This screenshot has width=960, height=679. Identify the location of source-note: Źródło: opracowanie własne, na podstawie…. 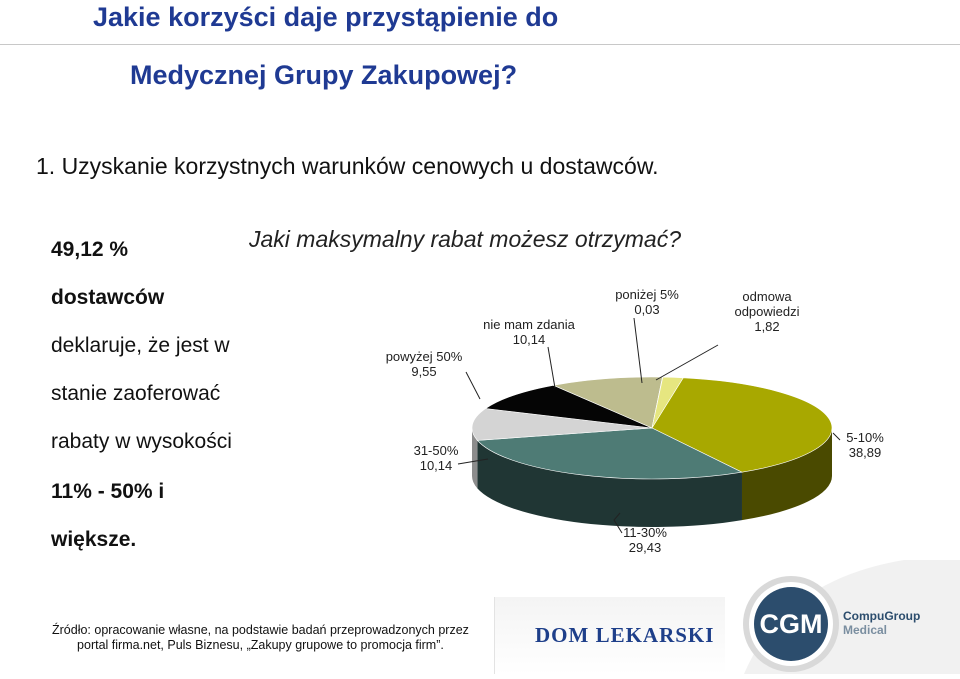
(260, 638).